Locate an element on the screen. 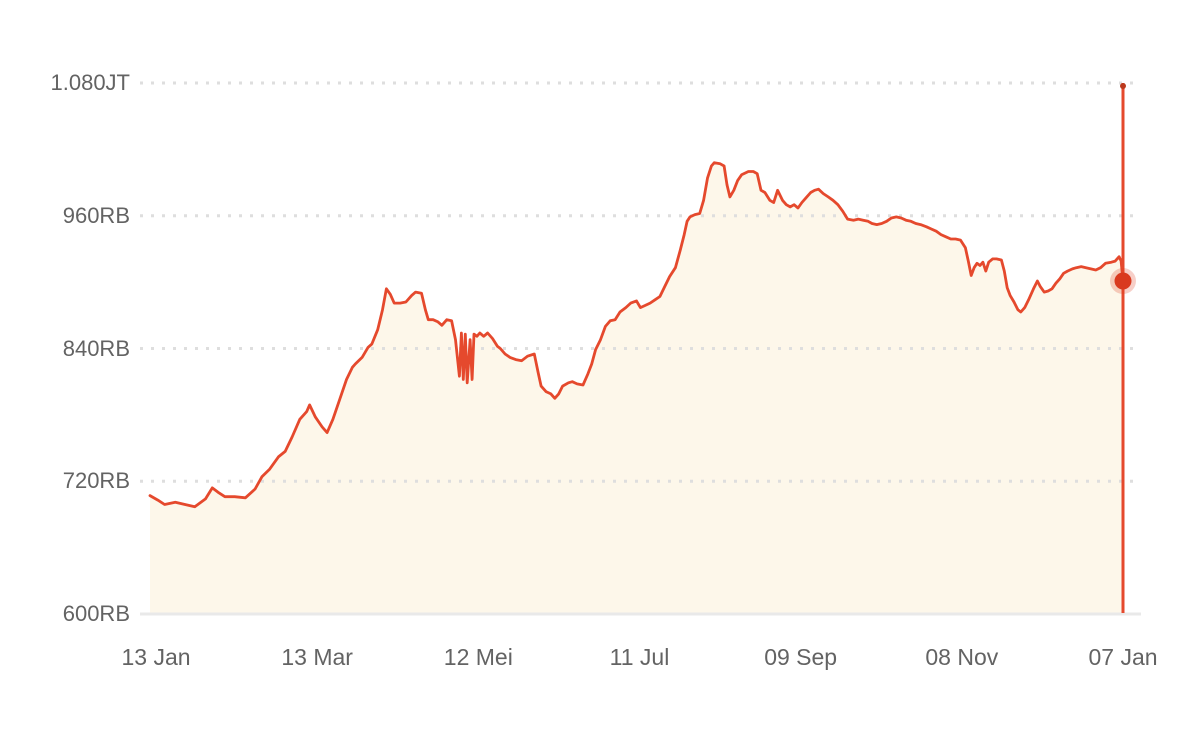 The image size is (1200, 730). x-axis-label: 07 Jan is located at coordinates (1123, 657).